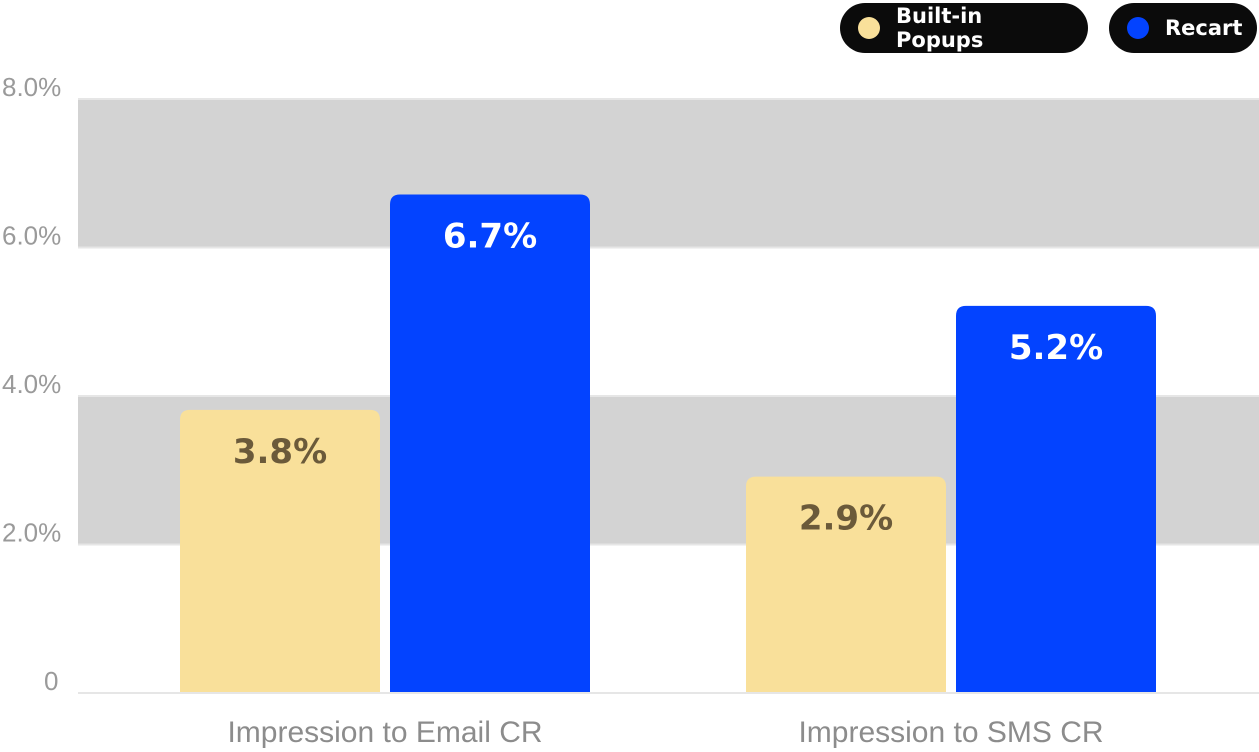 This screenshot has width=1259, height=752. What do you see at coordinates (1138, 28) in the screenshot?
I see `legend-swatch-recart` at bounding box center [1138, 28].